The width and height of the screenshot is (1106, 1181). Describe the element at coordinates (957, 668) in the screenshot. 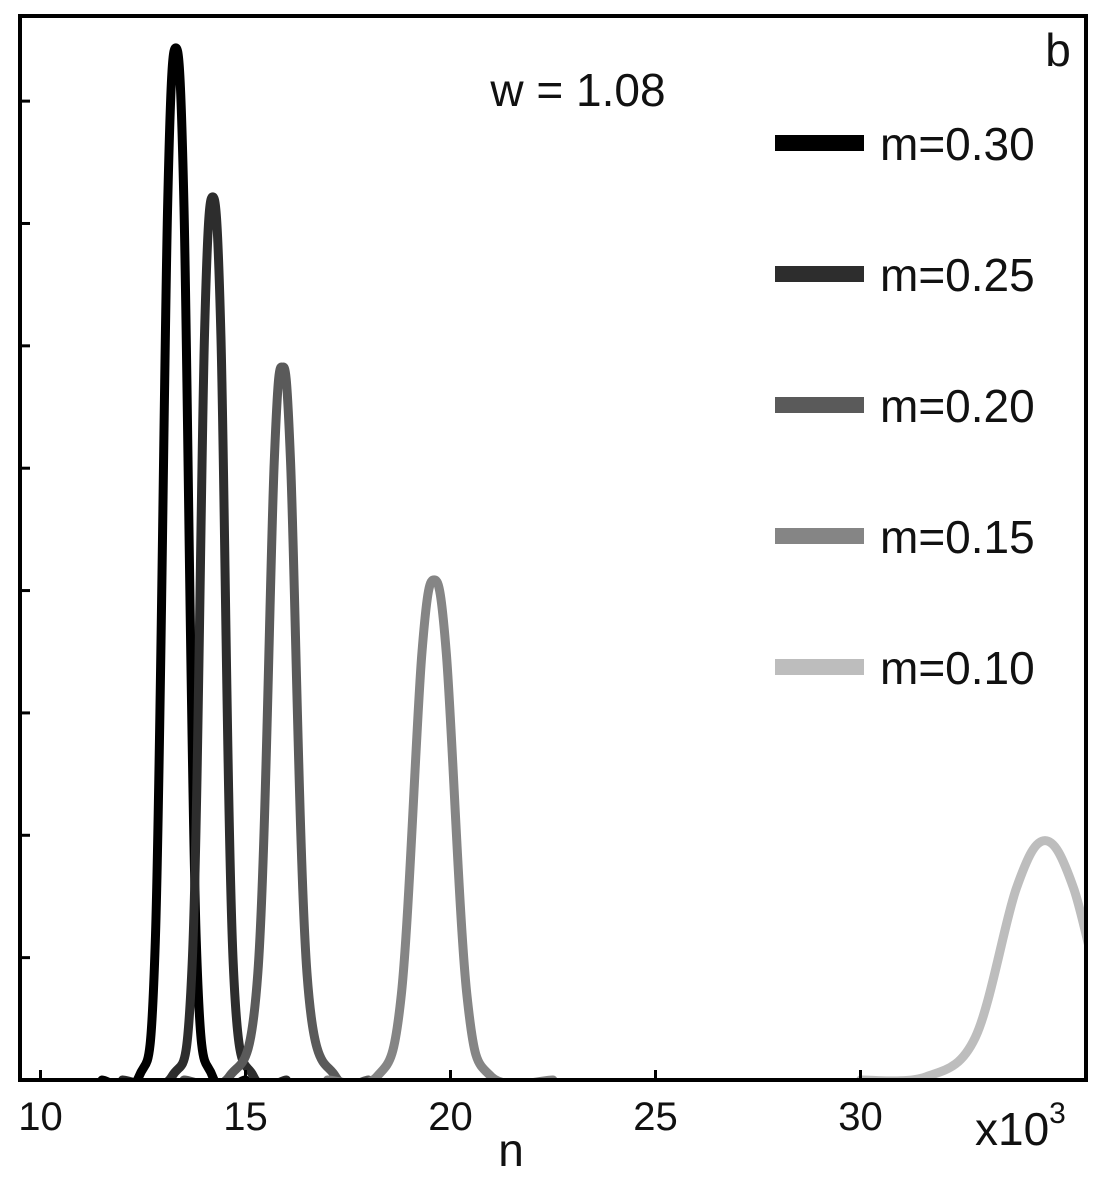

I see `legend-label-m-0-10: m=0.10` at that location.